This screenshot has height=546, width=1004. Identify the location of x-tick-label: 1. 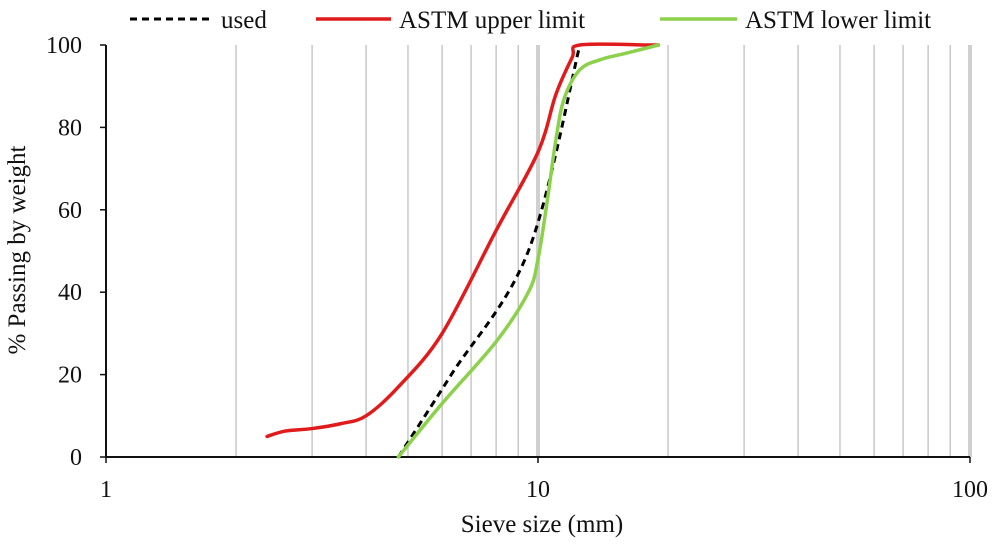
(106, 490).